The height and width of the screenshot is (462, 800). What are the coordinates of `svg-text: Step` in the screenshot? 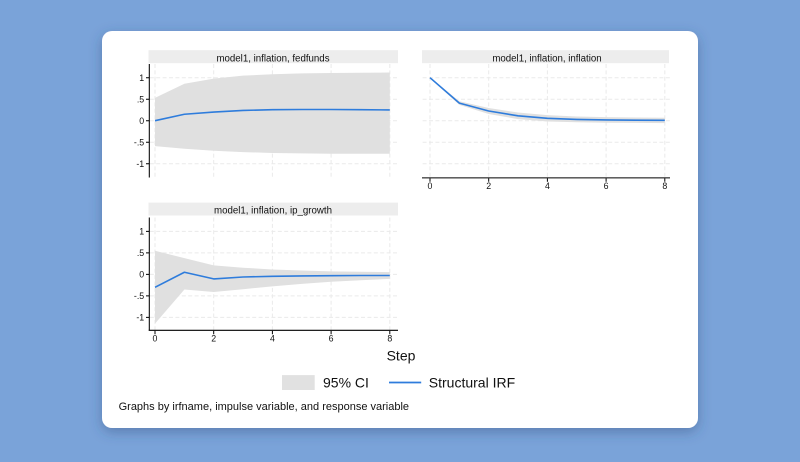 It's located at (401, 355).